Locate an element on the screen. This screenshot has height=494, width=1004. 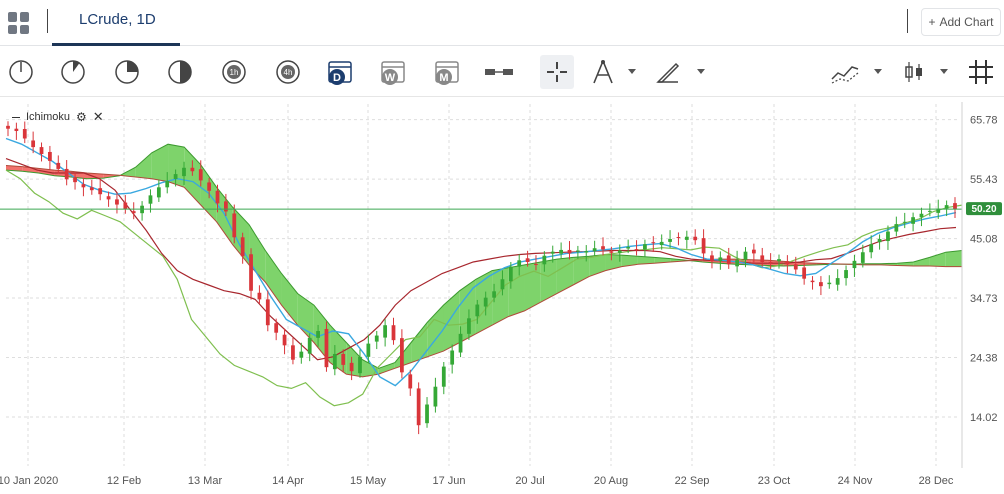
grid-icon is located at coordinates (981, 72).